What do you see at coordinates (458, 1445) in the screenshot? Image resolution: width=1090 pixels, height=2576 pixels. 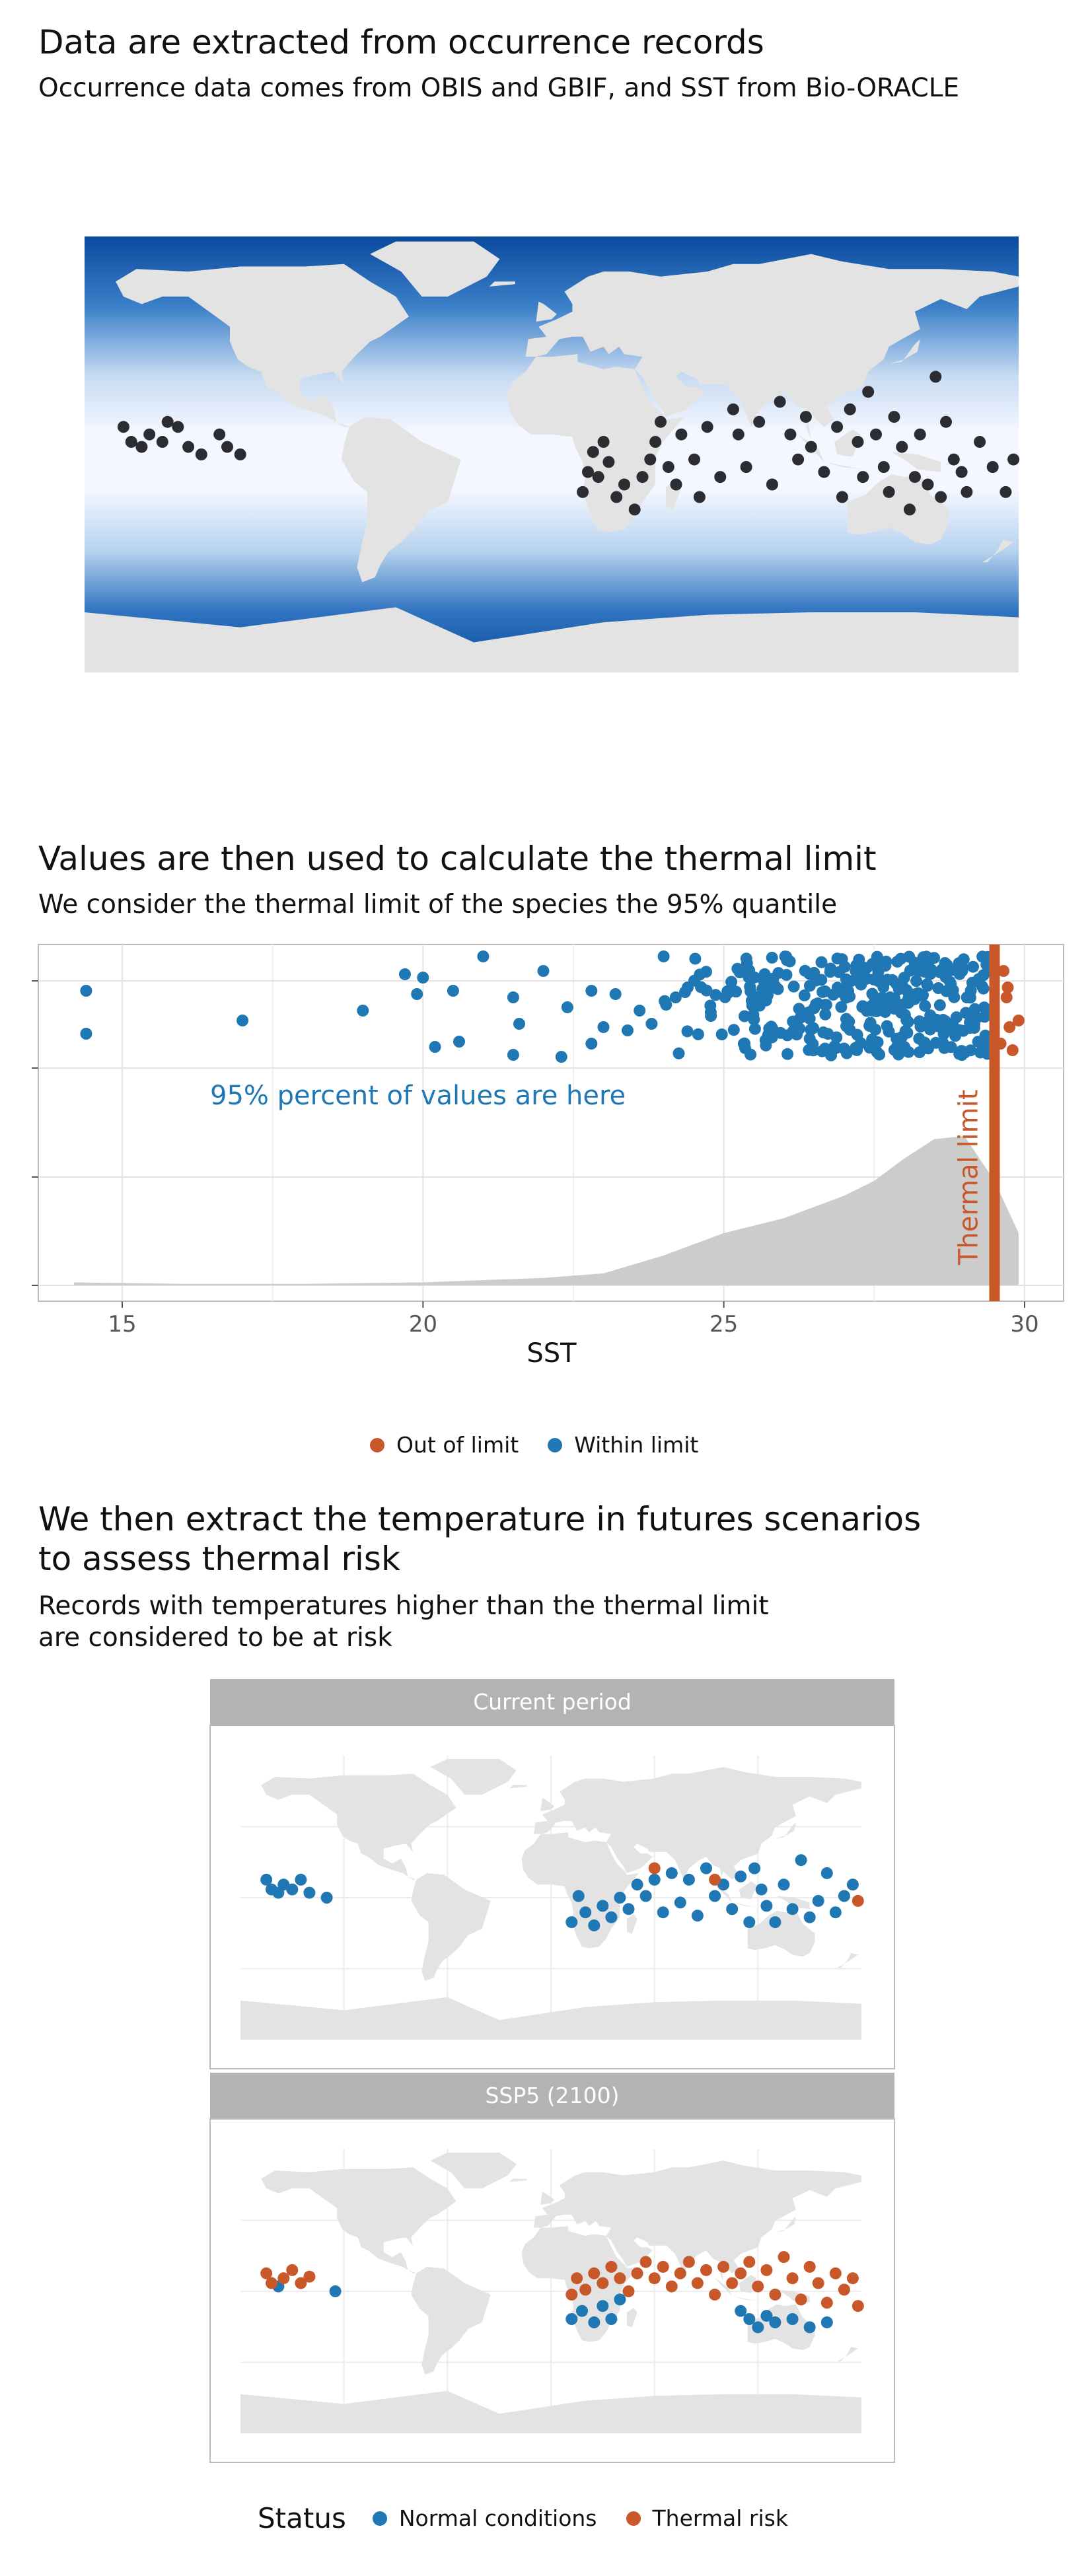 I see `legend-label: Out of limit` at bounding box center [458, 1445].